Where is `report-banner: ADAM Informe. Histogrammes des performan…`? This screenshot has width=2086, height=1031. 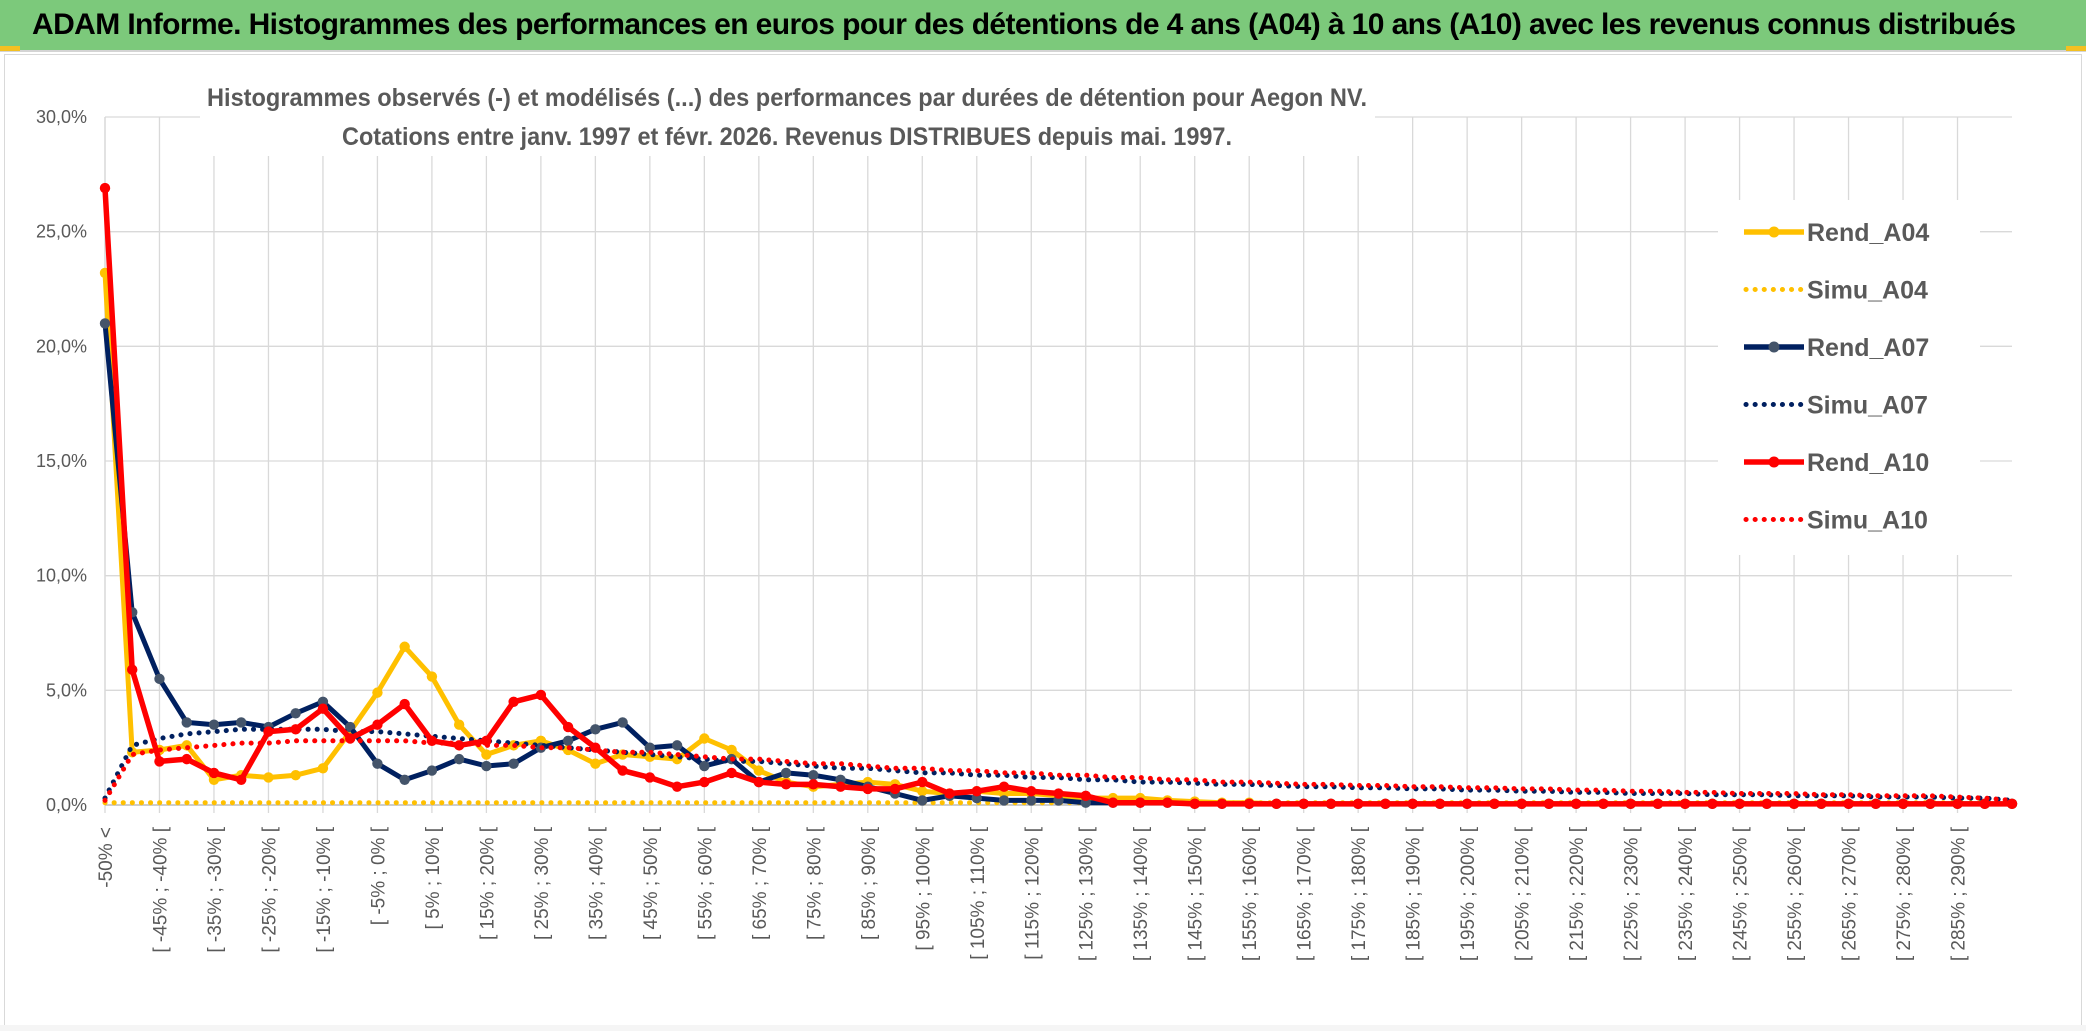
report-banner: ADAM Informe. Histogrammes des performan… is located at coordinates (1043, 26).